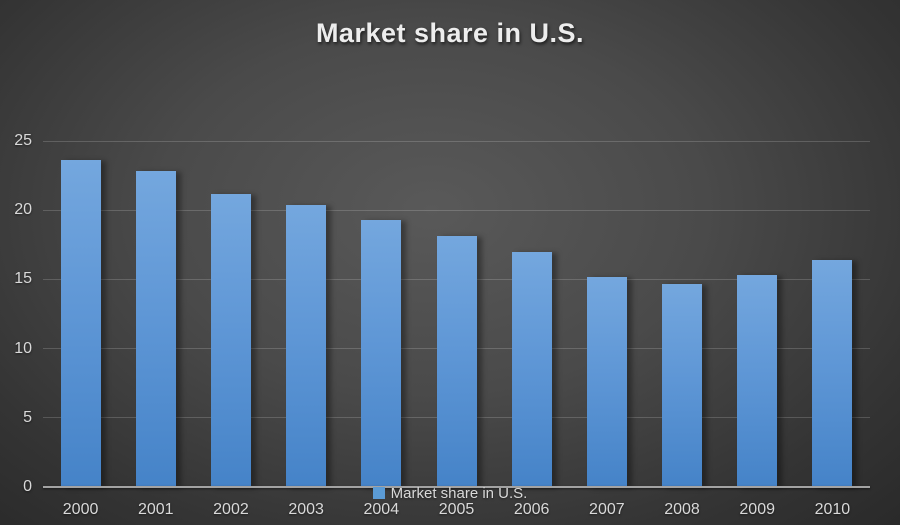  Describe the element at coordinates (682, 385) in the screenshot. I see `bar-2008` at that location.